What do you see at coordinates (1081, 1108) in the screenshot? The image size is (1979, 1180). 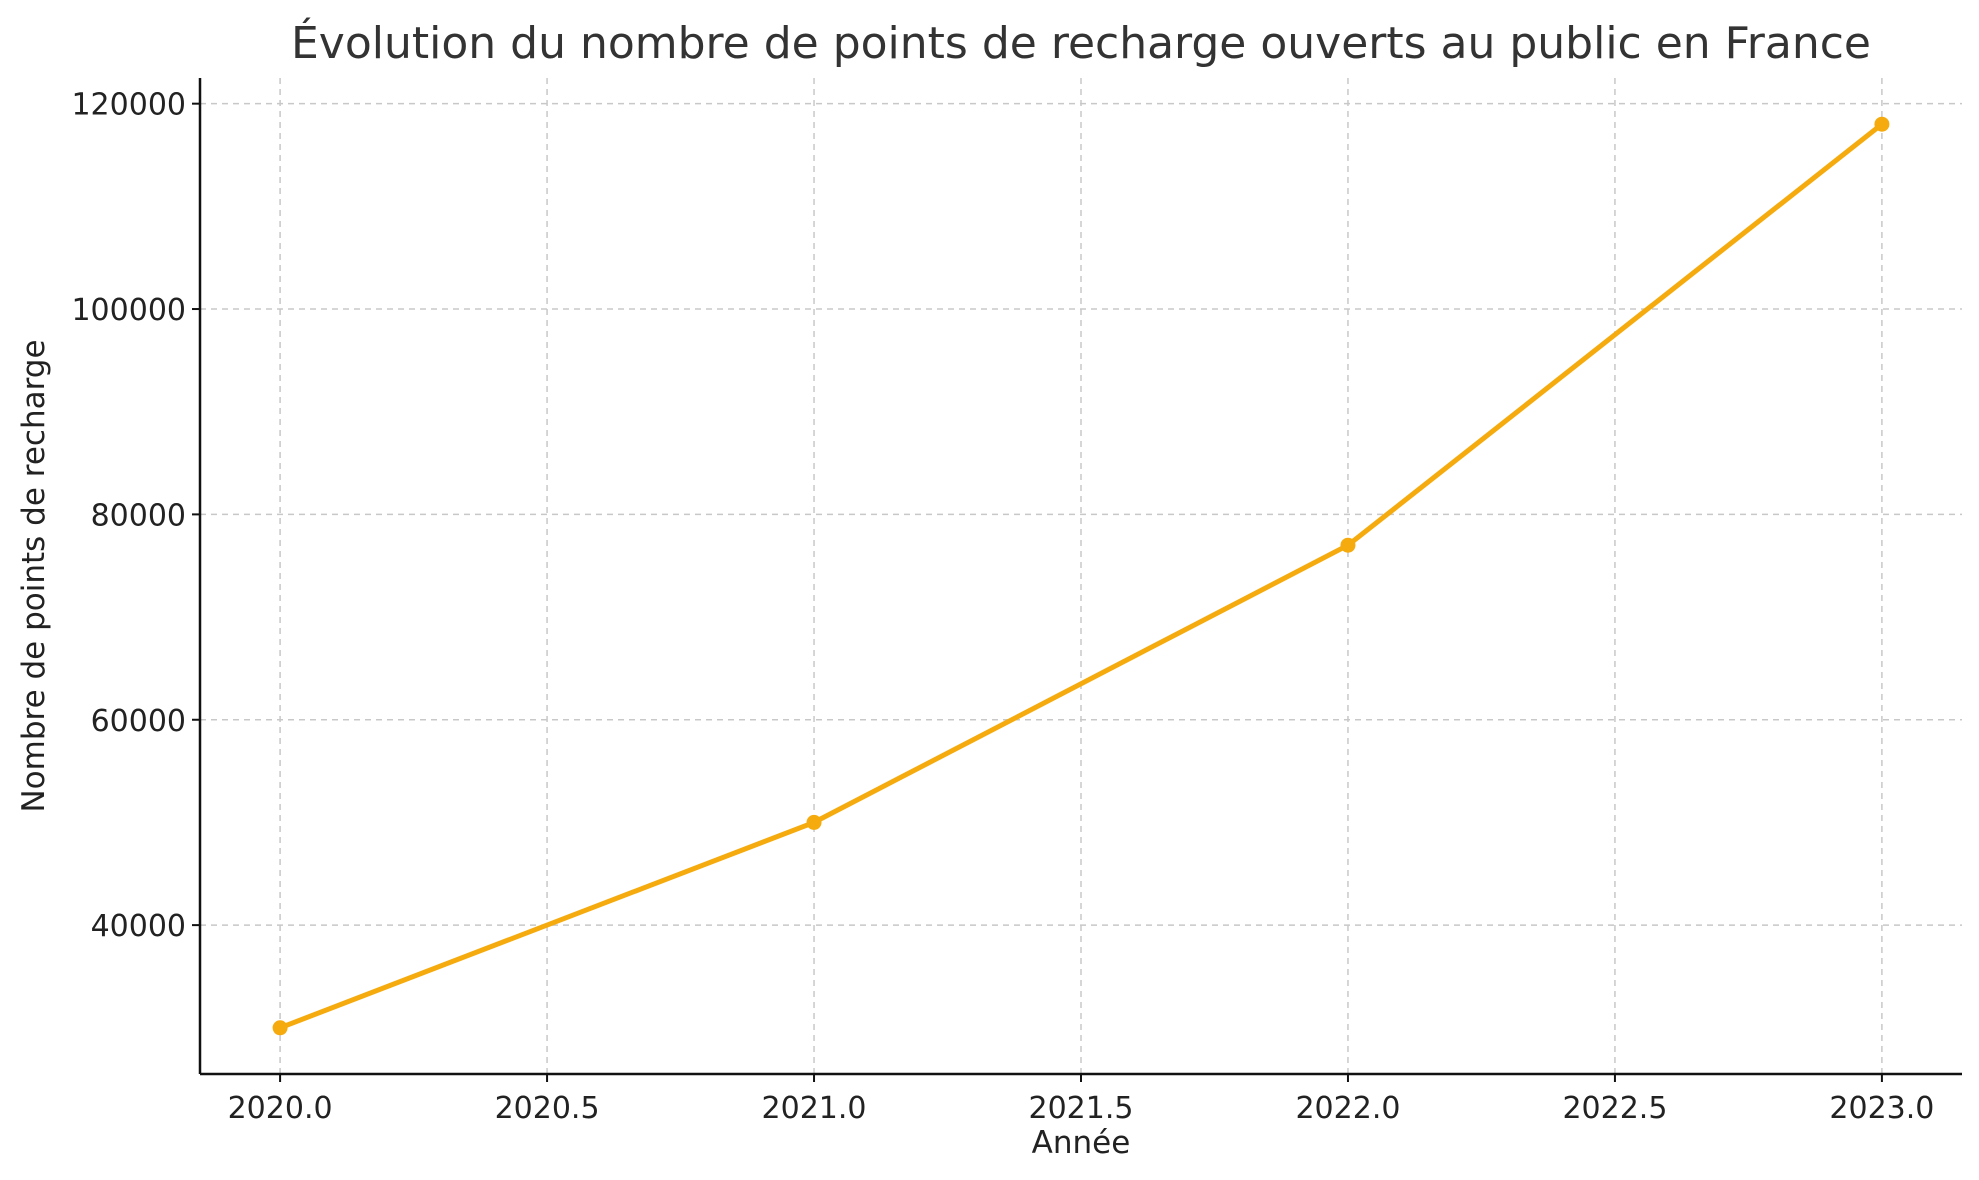 I see `x-tick-label: 2021.5` at bounding box center [1081, 1108].